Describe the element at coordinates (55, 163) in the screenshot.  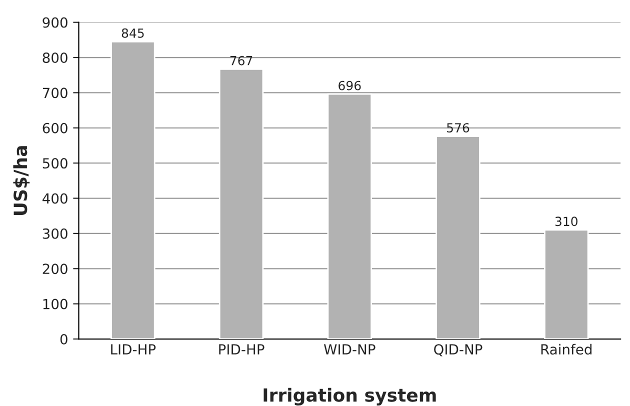
I see `y-tick-label: 500` at that location.